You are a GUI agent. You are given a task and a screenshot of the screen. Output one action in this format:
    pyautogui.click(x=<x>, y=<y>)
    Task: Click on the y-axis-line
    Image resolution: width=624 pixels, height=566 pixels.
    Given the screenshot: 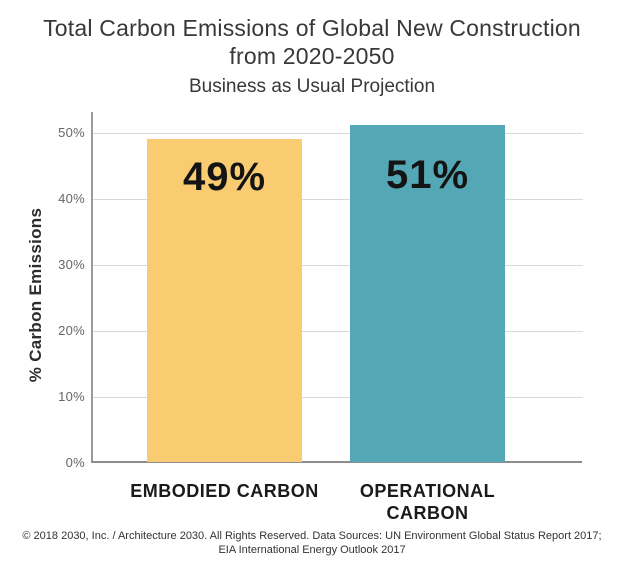 What is the action you would take?
    pyautogui.click(x=92, y=287)
    